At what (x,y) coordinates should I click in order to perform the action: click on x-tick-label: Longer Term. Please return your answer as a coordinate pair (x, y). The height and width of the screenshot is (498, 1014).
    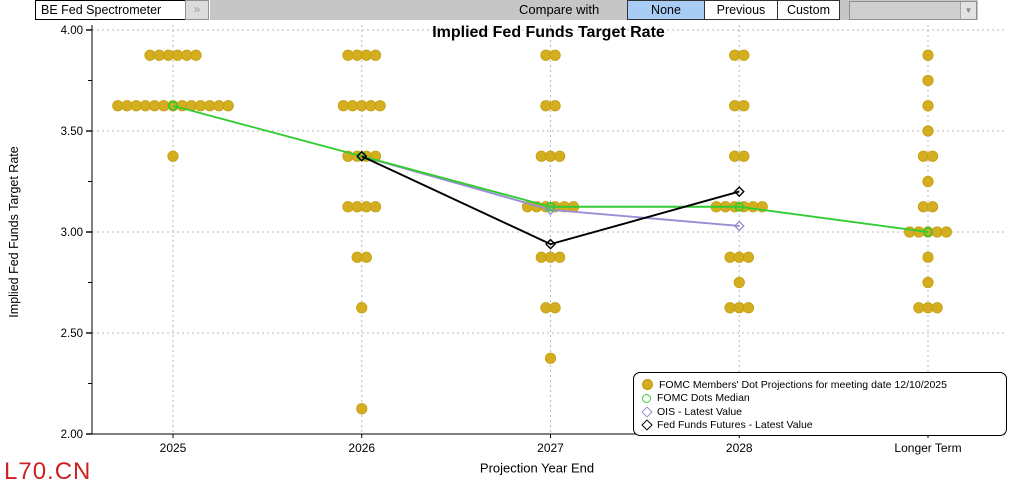
    Looking at the image, I should click on (927, 448).